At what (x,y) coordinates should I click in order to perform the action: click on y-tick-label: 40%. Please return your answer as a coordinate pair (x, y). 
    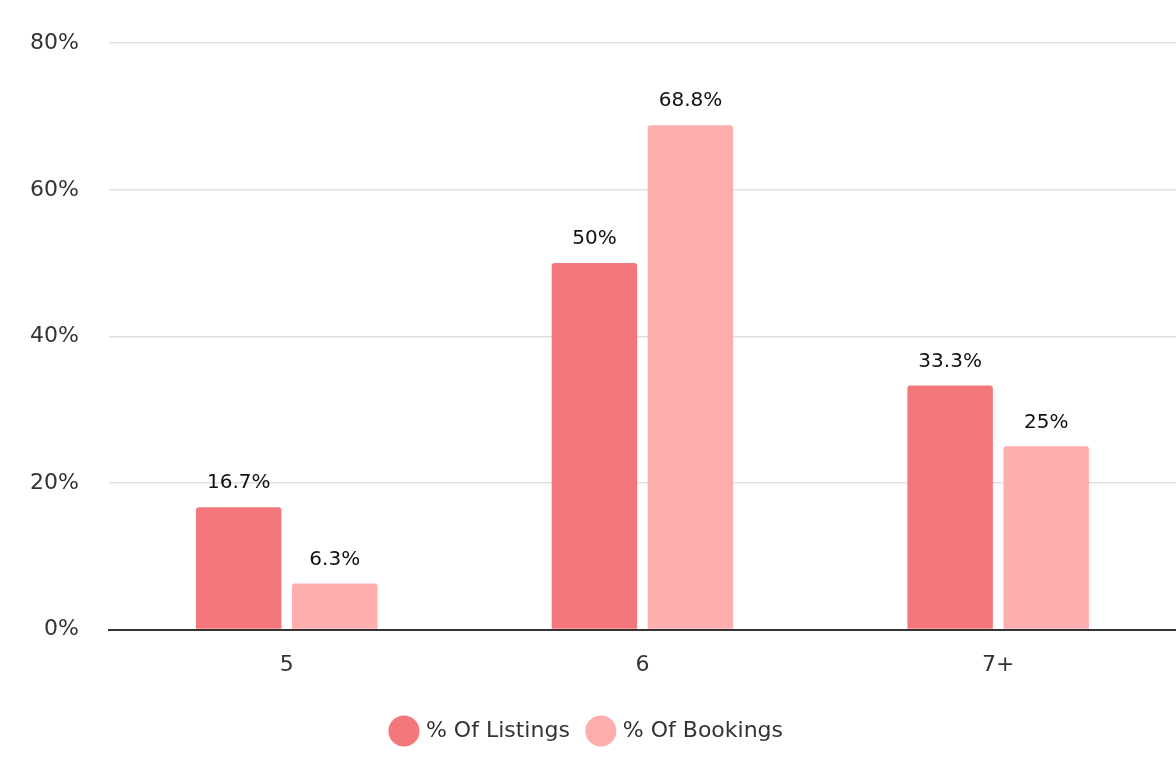
    Looking at the image, I should click on (54, 335).